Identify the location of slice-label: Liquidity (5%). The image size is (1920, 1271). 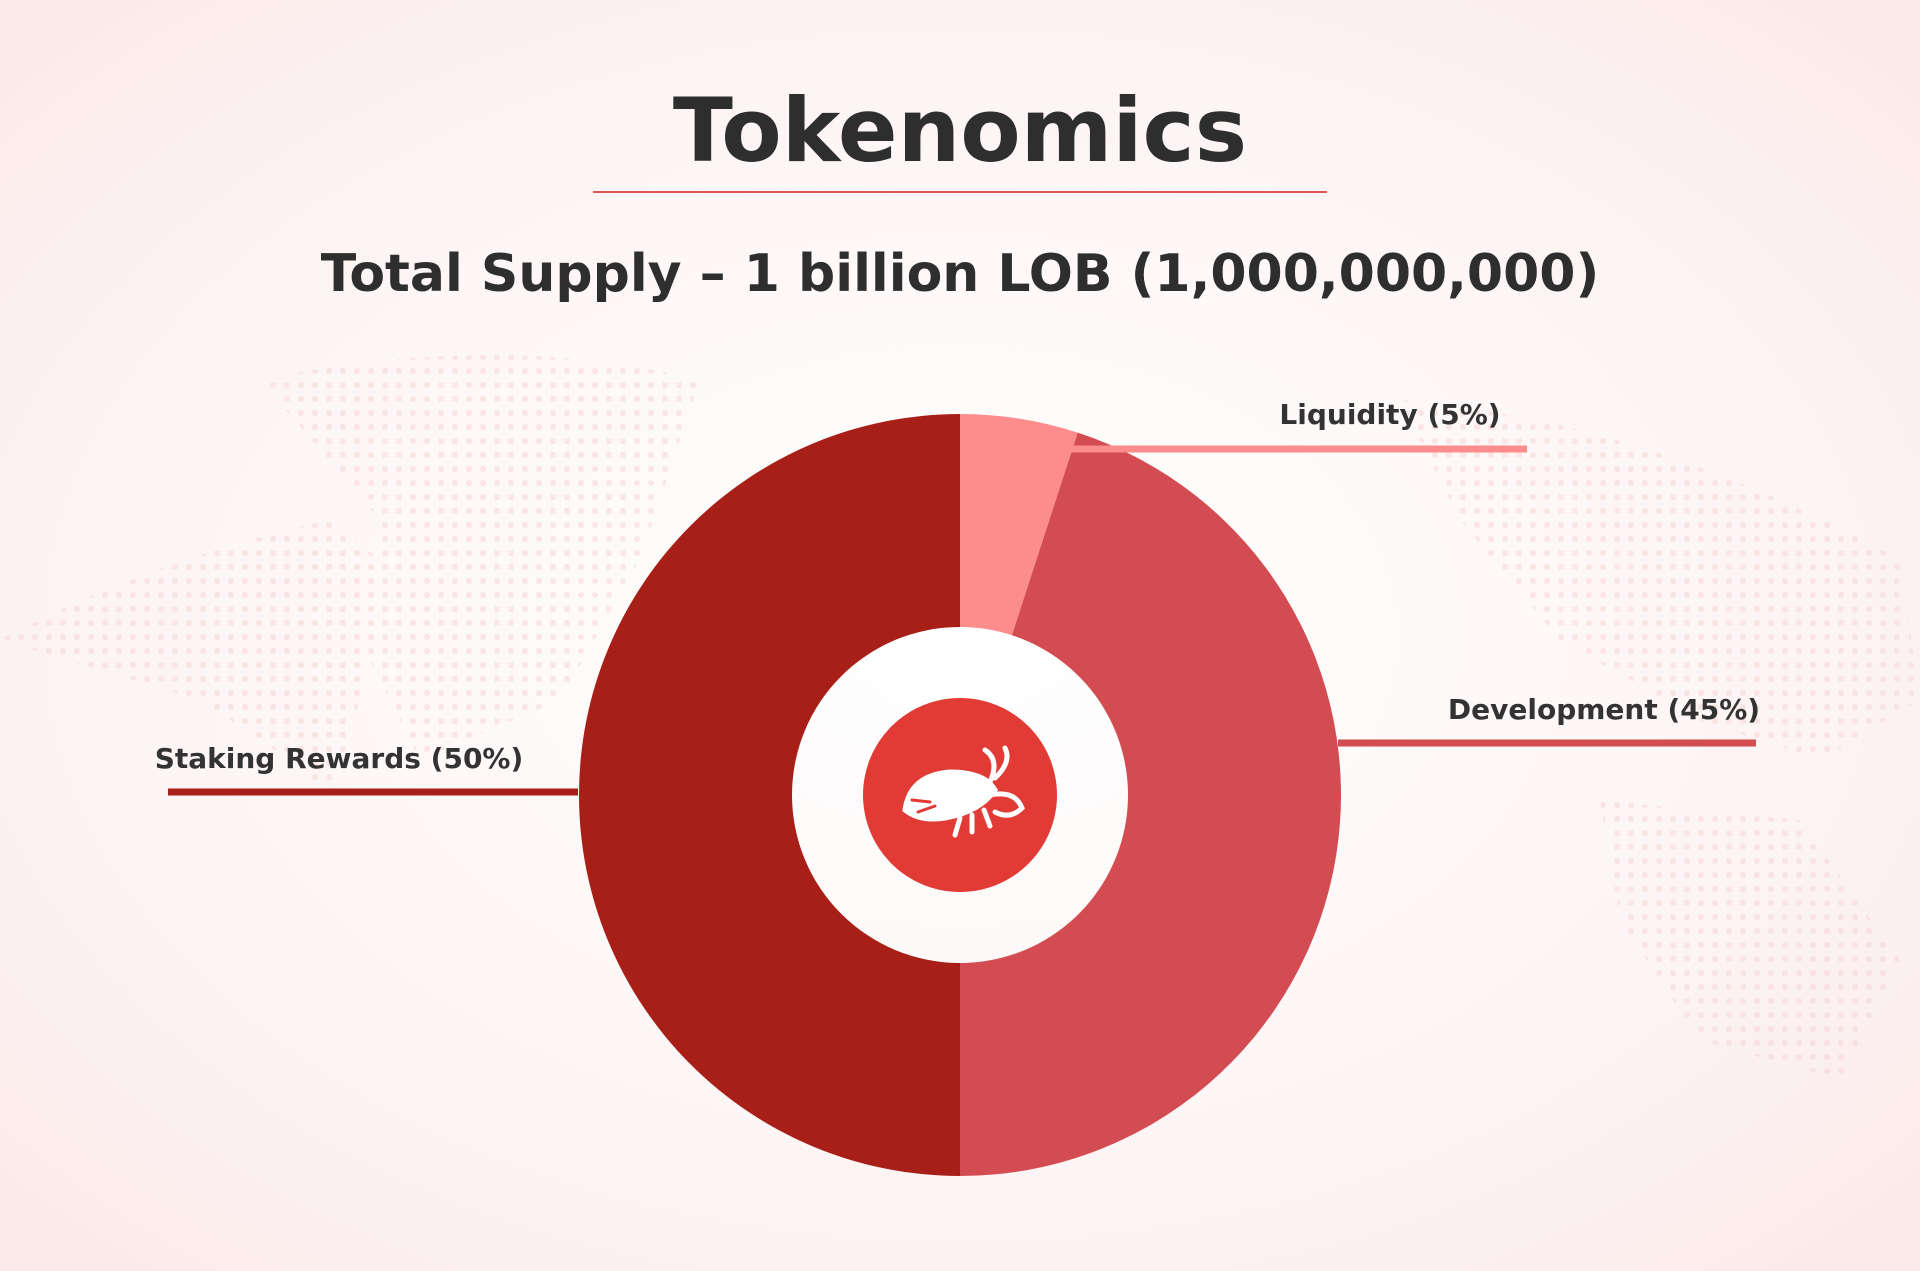
(1389, 414).